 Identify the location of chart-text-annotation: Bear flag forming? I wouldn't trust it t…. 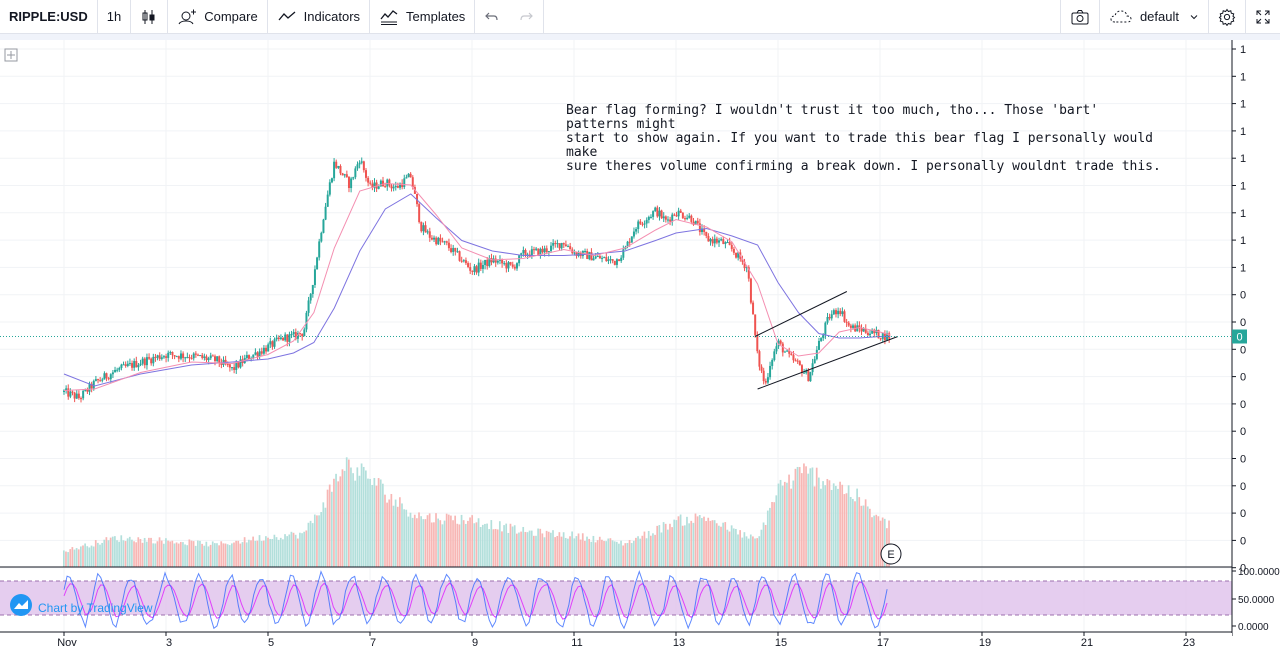
(863, 138).